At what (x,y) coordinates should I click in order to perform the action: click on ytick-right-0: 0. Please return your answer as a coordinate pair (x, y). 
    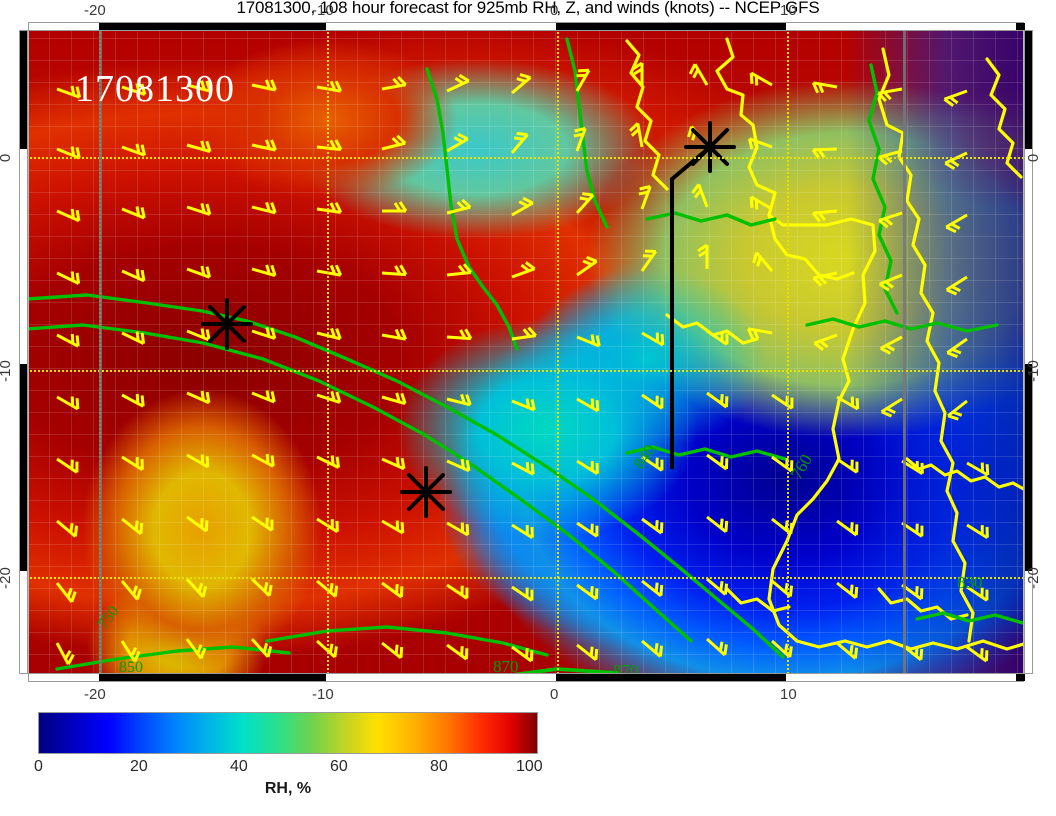
    Looking at the image, I should click on (1033, 158).